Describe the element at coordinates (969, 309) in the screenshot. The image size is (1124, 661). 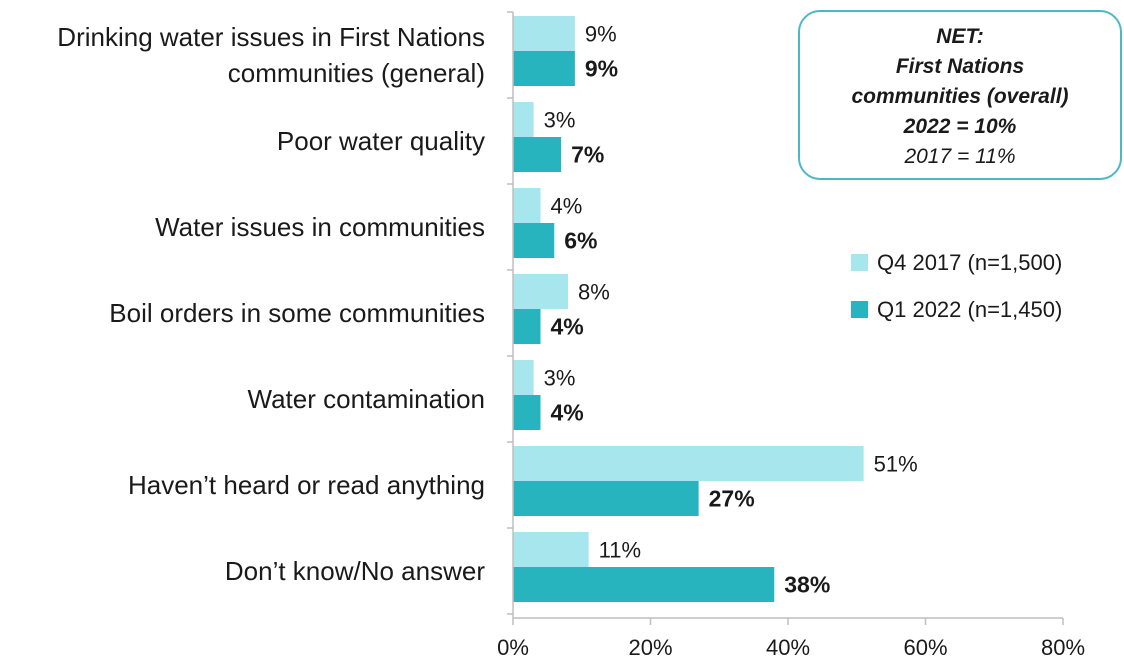
I see `legend-label: Q1 2022 (n=1,450)` at that location.